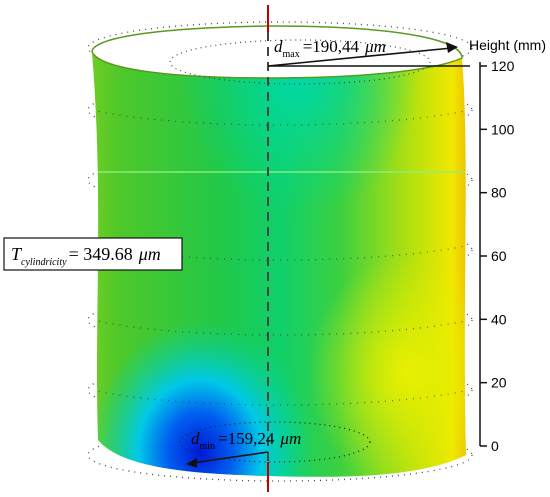 Image resolution: width=550 pixels, height=497 pixels. What do you see at coordinates (499, 256) in the screenshot?
I see `height-tick-label: 60` at bounding box center [499, 256].